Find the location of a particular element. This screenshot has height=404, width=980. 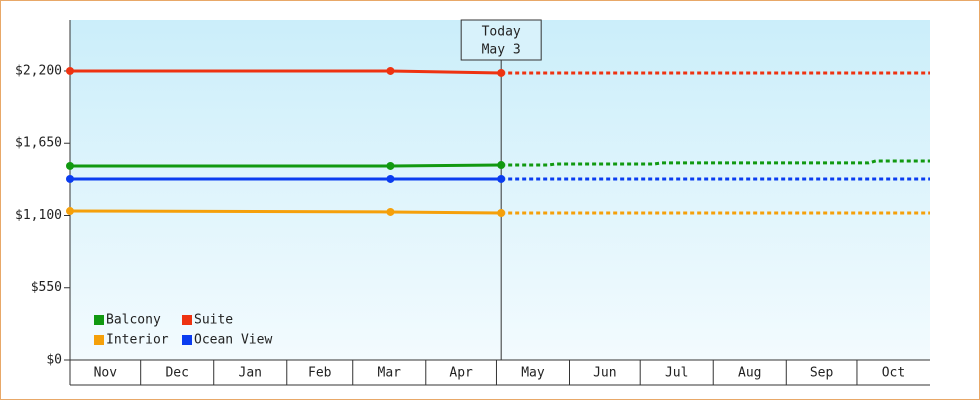

x-tick-label: Jun is located at coordinates (604, 373).